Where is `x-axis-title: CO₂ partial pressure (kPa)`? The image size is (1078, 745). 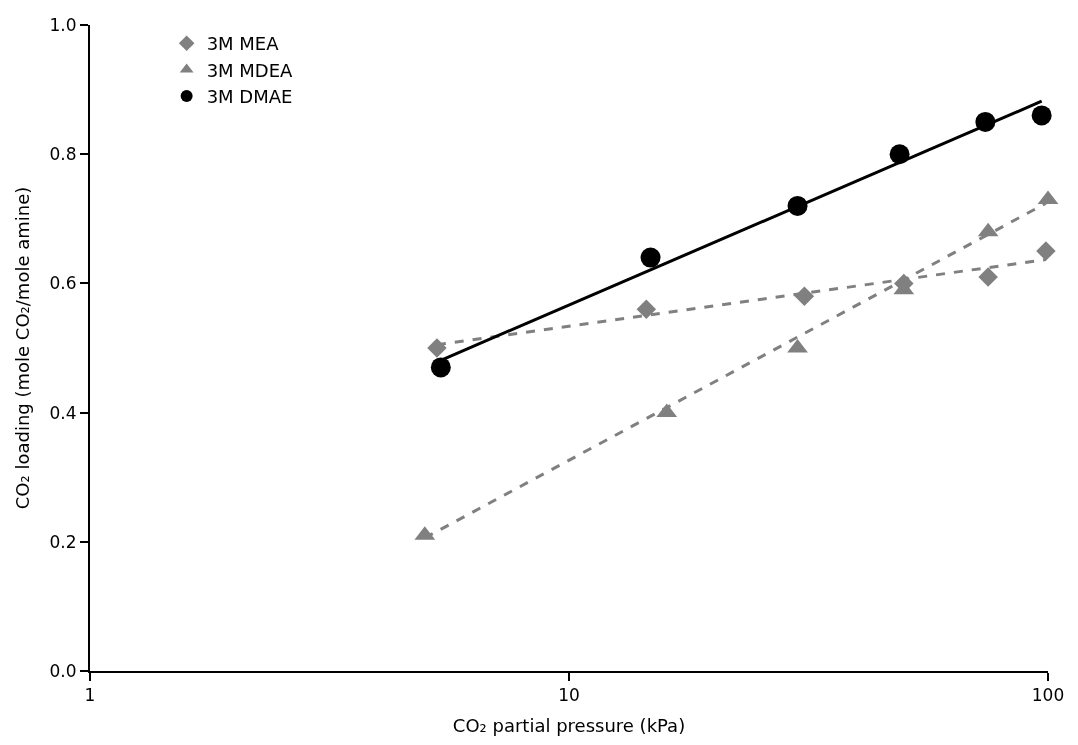 x-axis-title: CO₂ partial pressure (kPa) is located at coordinates (569, 725).